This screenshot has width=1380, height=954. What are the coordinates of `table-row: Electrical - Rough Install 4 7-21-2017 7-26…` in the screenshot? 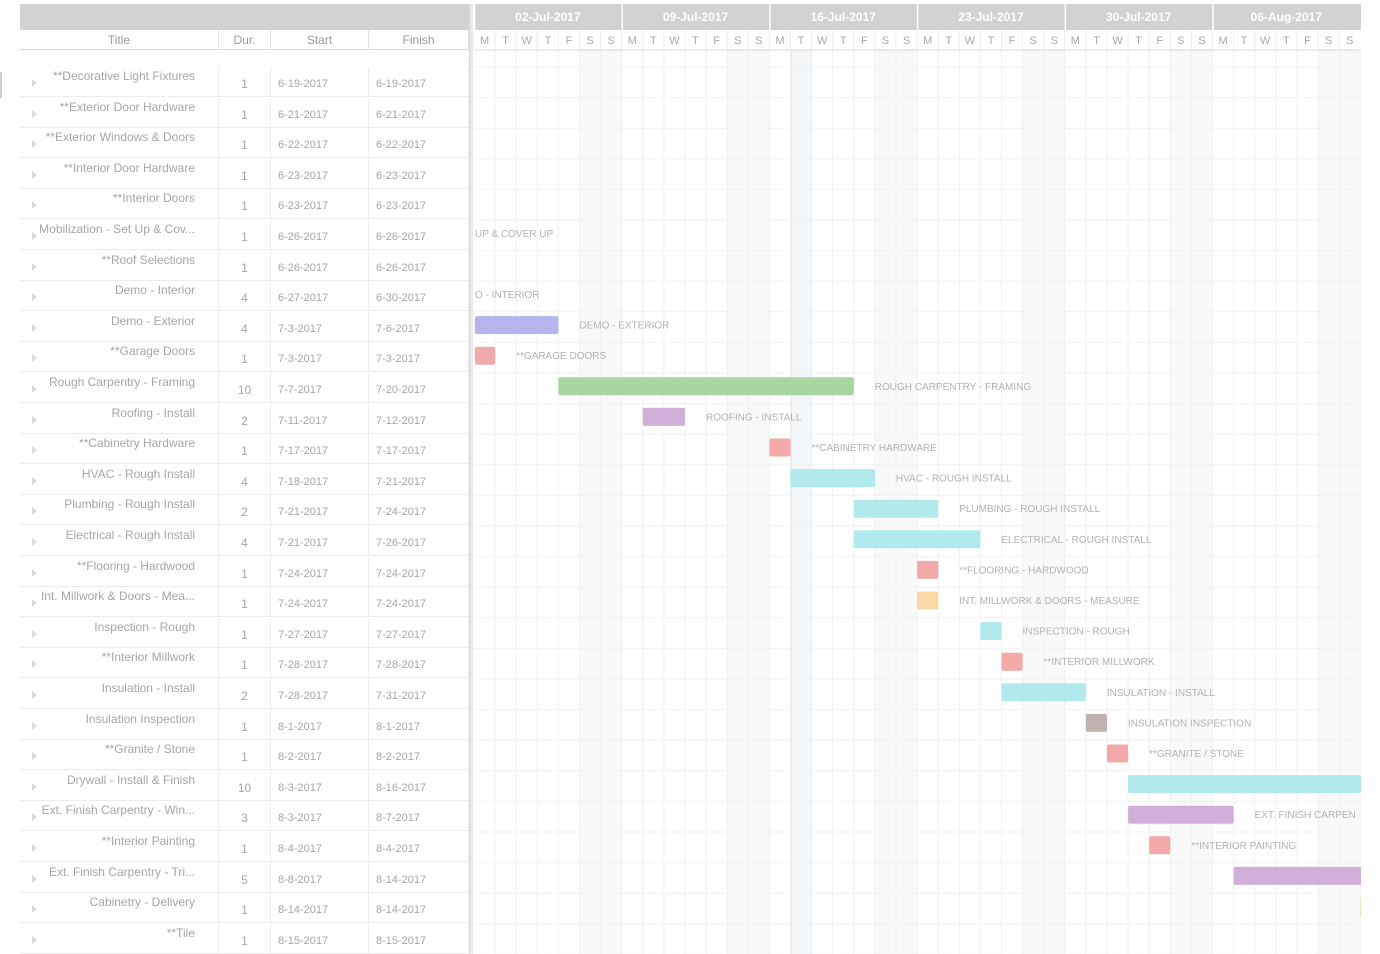 It's located at (244, 541).